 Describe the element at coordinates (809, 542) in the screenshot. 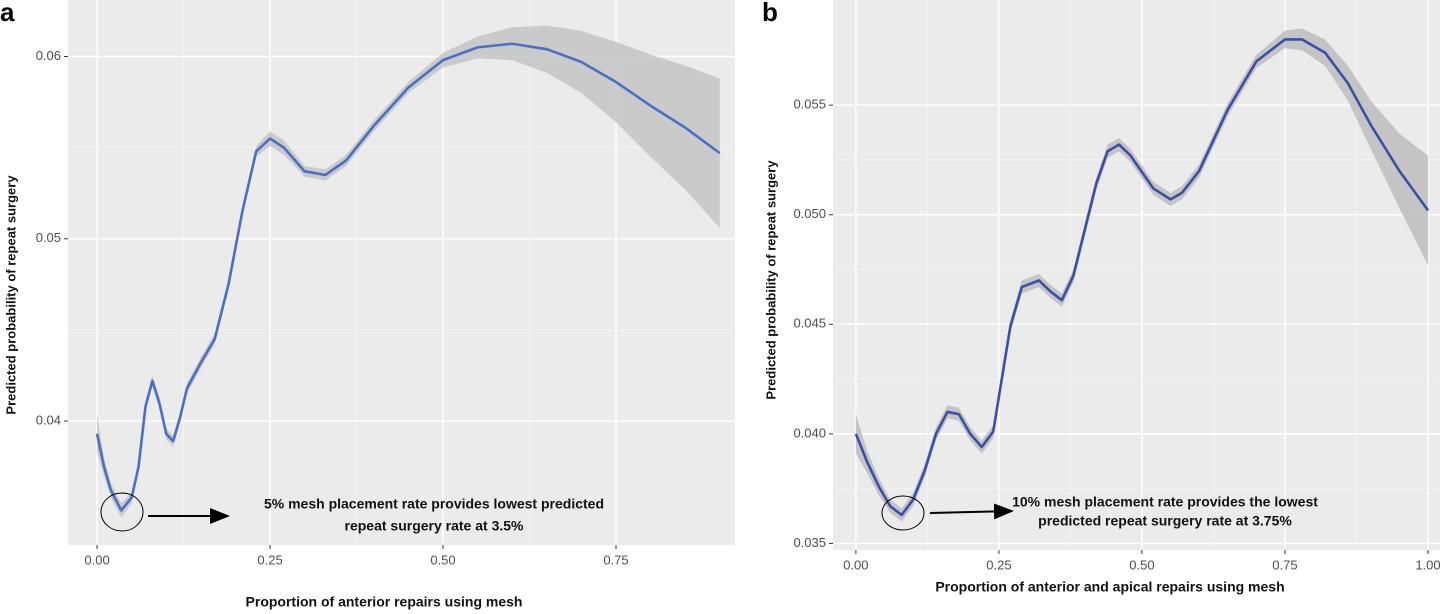

I see `y-tick-label: 0.035` at that location.